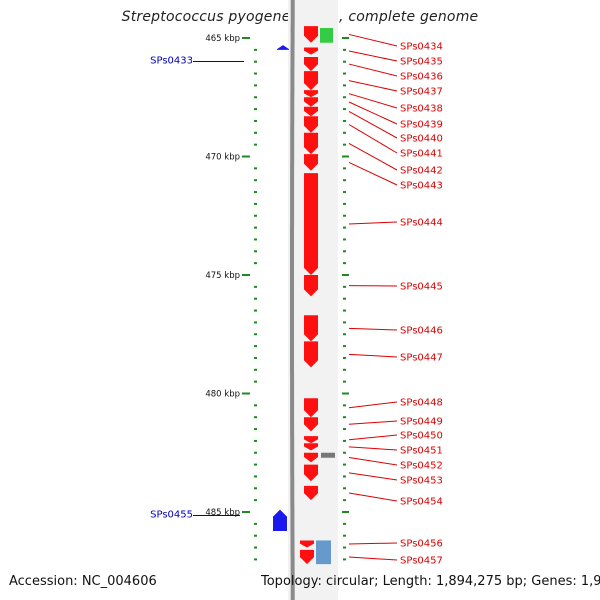 This screenshot has width=600, height=600. What do you see at coordinates (421, 47) in the screenshot?
I see `gene-label: SPs0434` at bounding box center [421, 47].